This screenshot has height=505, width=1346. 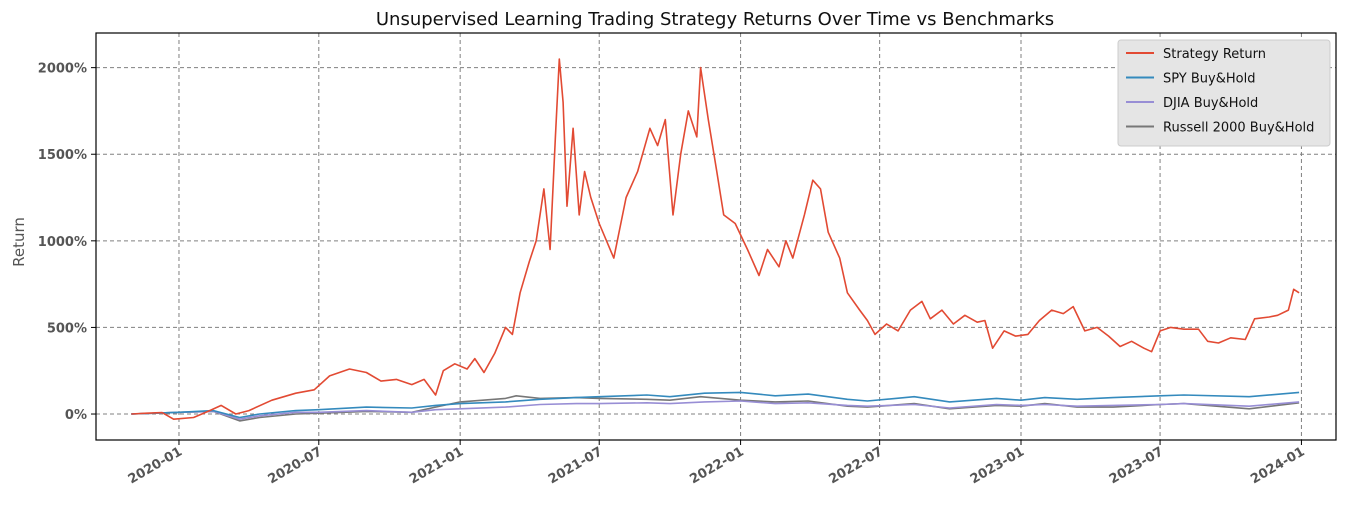 What do you see at coordinates (155, 465) in the screenshot?
I see `x-tick-label: 2020-01` at bounding box center [155, 465].